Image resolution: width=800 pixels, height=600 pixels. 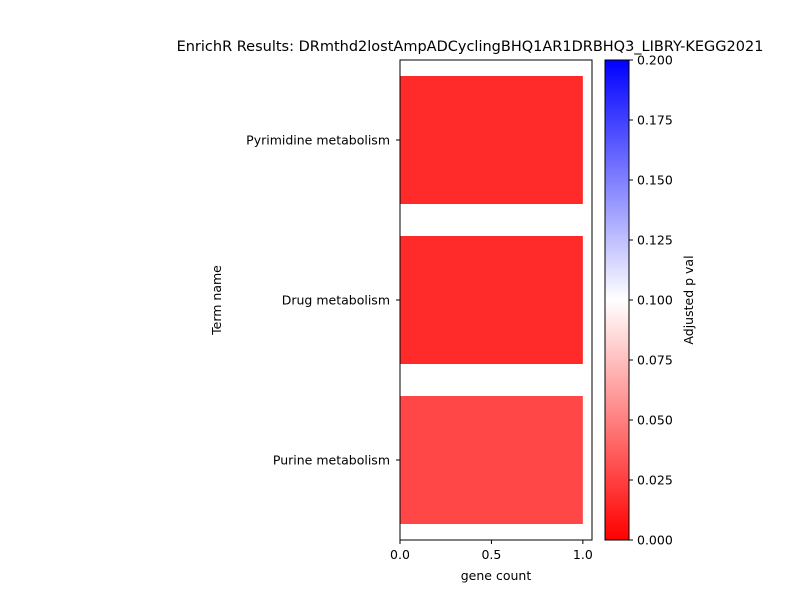 What do you see at coordinates (688, 299) in the screenshot?
I see `colorbar-label: Adjusted p val` at bounding box center [688, 299].